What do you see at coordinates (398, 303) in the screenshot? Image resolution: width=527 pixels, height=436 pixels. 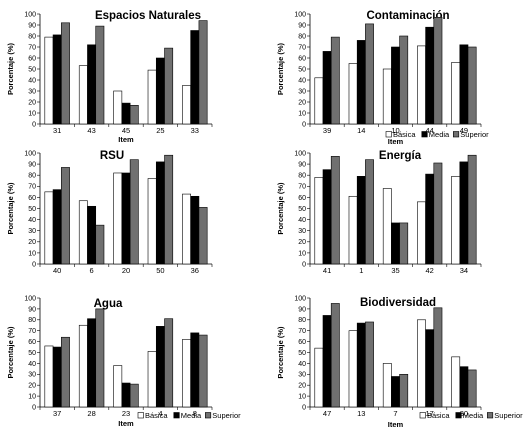 I see `chart-title: Biodiversidad` at bounding box center [398, 303].